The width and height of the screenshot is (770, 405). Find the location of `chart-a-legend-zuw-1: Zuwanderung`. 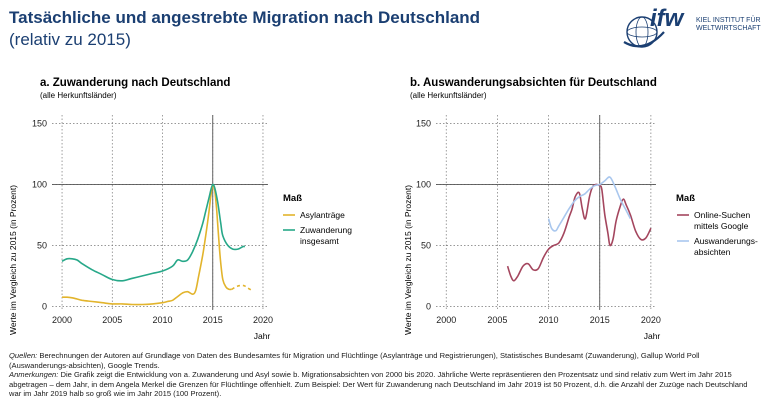

chart-a-legend-zuw-1: Zuwanderung is located at coordinates (326, 230).